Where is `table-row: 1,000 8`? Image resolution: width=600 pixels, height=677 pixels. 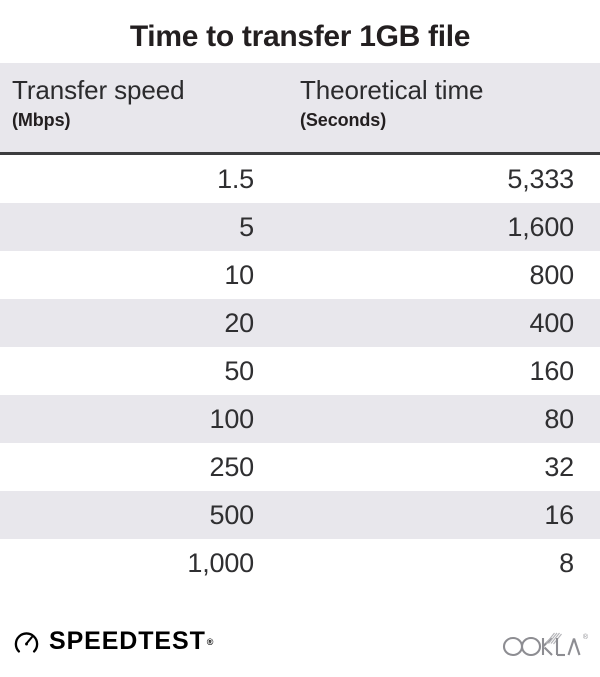
table-row: 1,000 8 is located at coordinates (300, 563).